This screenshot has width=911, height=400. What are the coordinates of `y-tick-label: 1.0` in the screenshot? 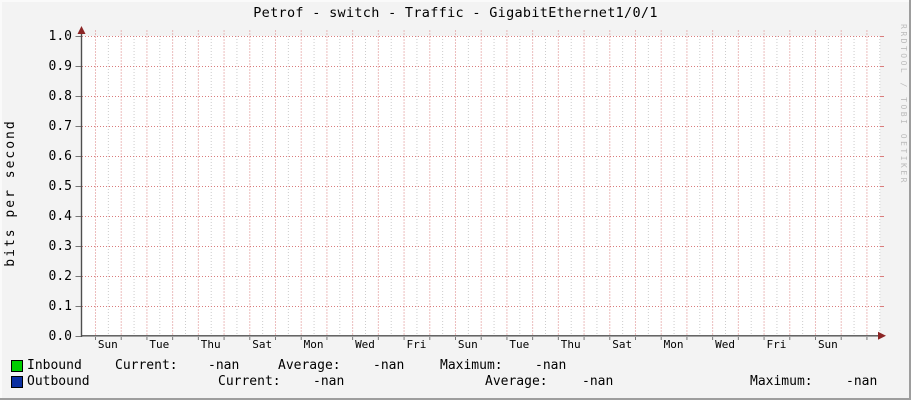 It's located at (60, 36).